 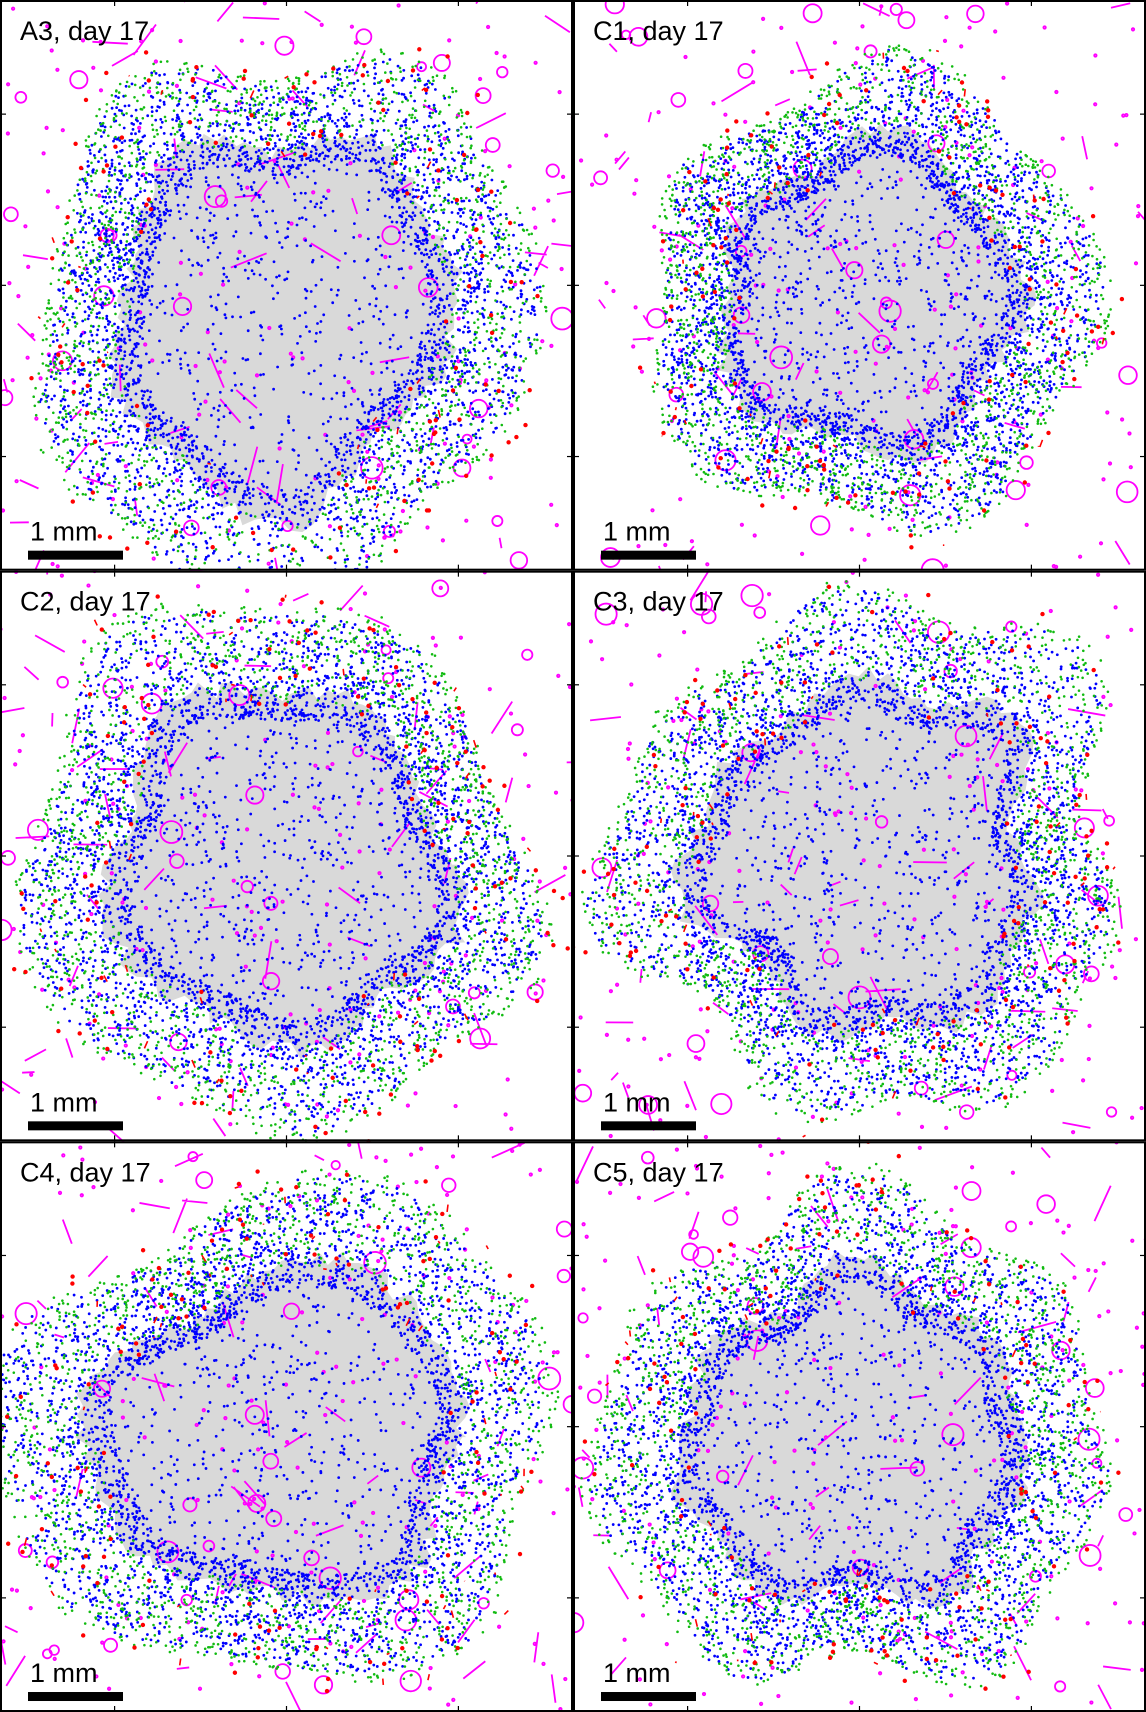 I want to click on panel-label: C5, day 17, so click(x=658, y=1172).